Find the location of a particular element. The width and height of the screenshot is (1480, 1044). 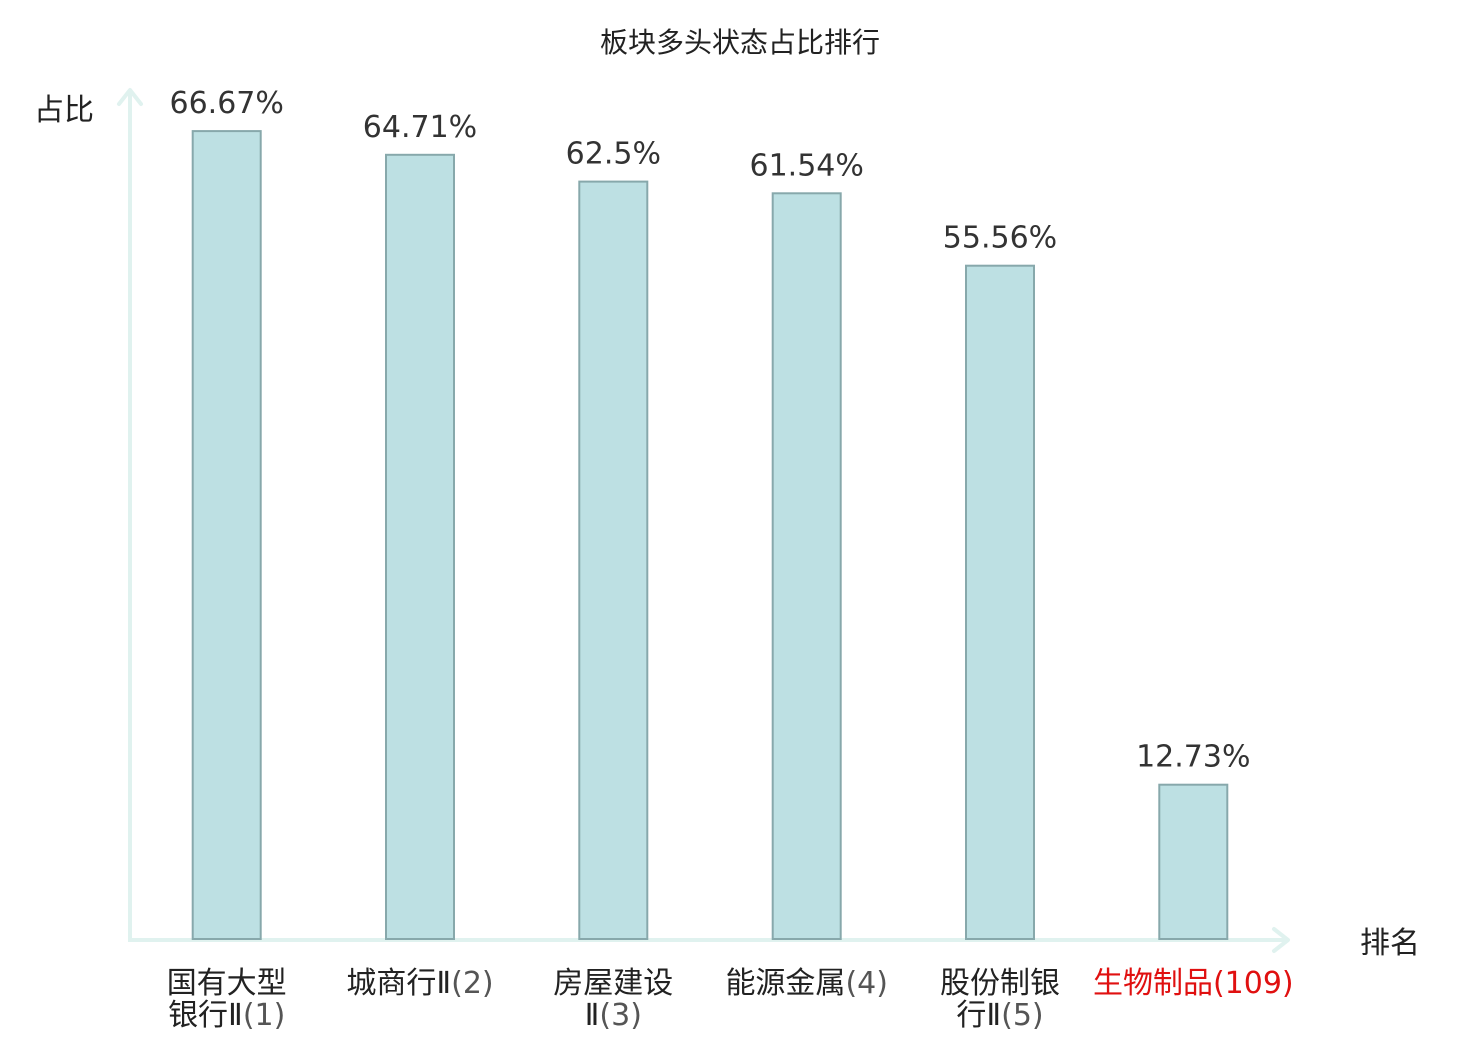

x-tick-label-rank: (4) is located at coordinates (866, 983).